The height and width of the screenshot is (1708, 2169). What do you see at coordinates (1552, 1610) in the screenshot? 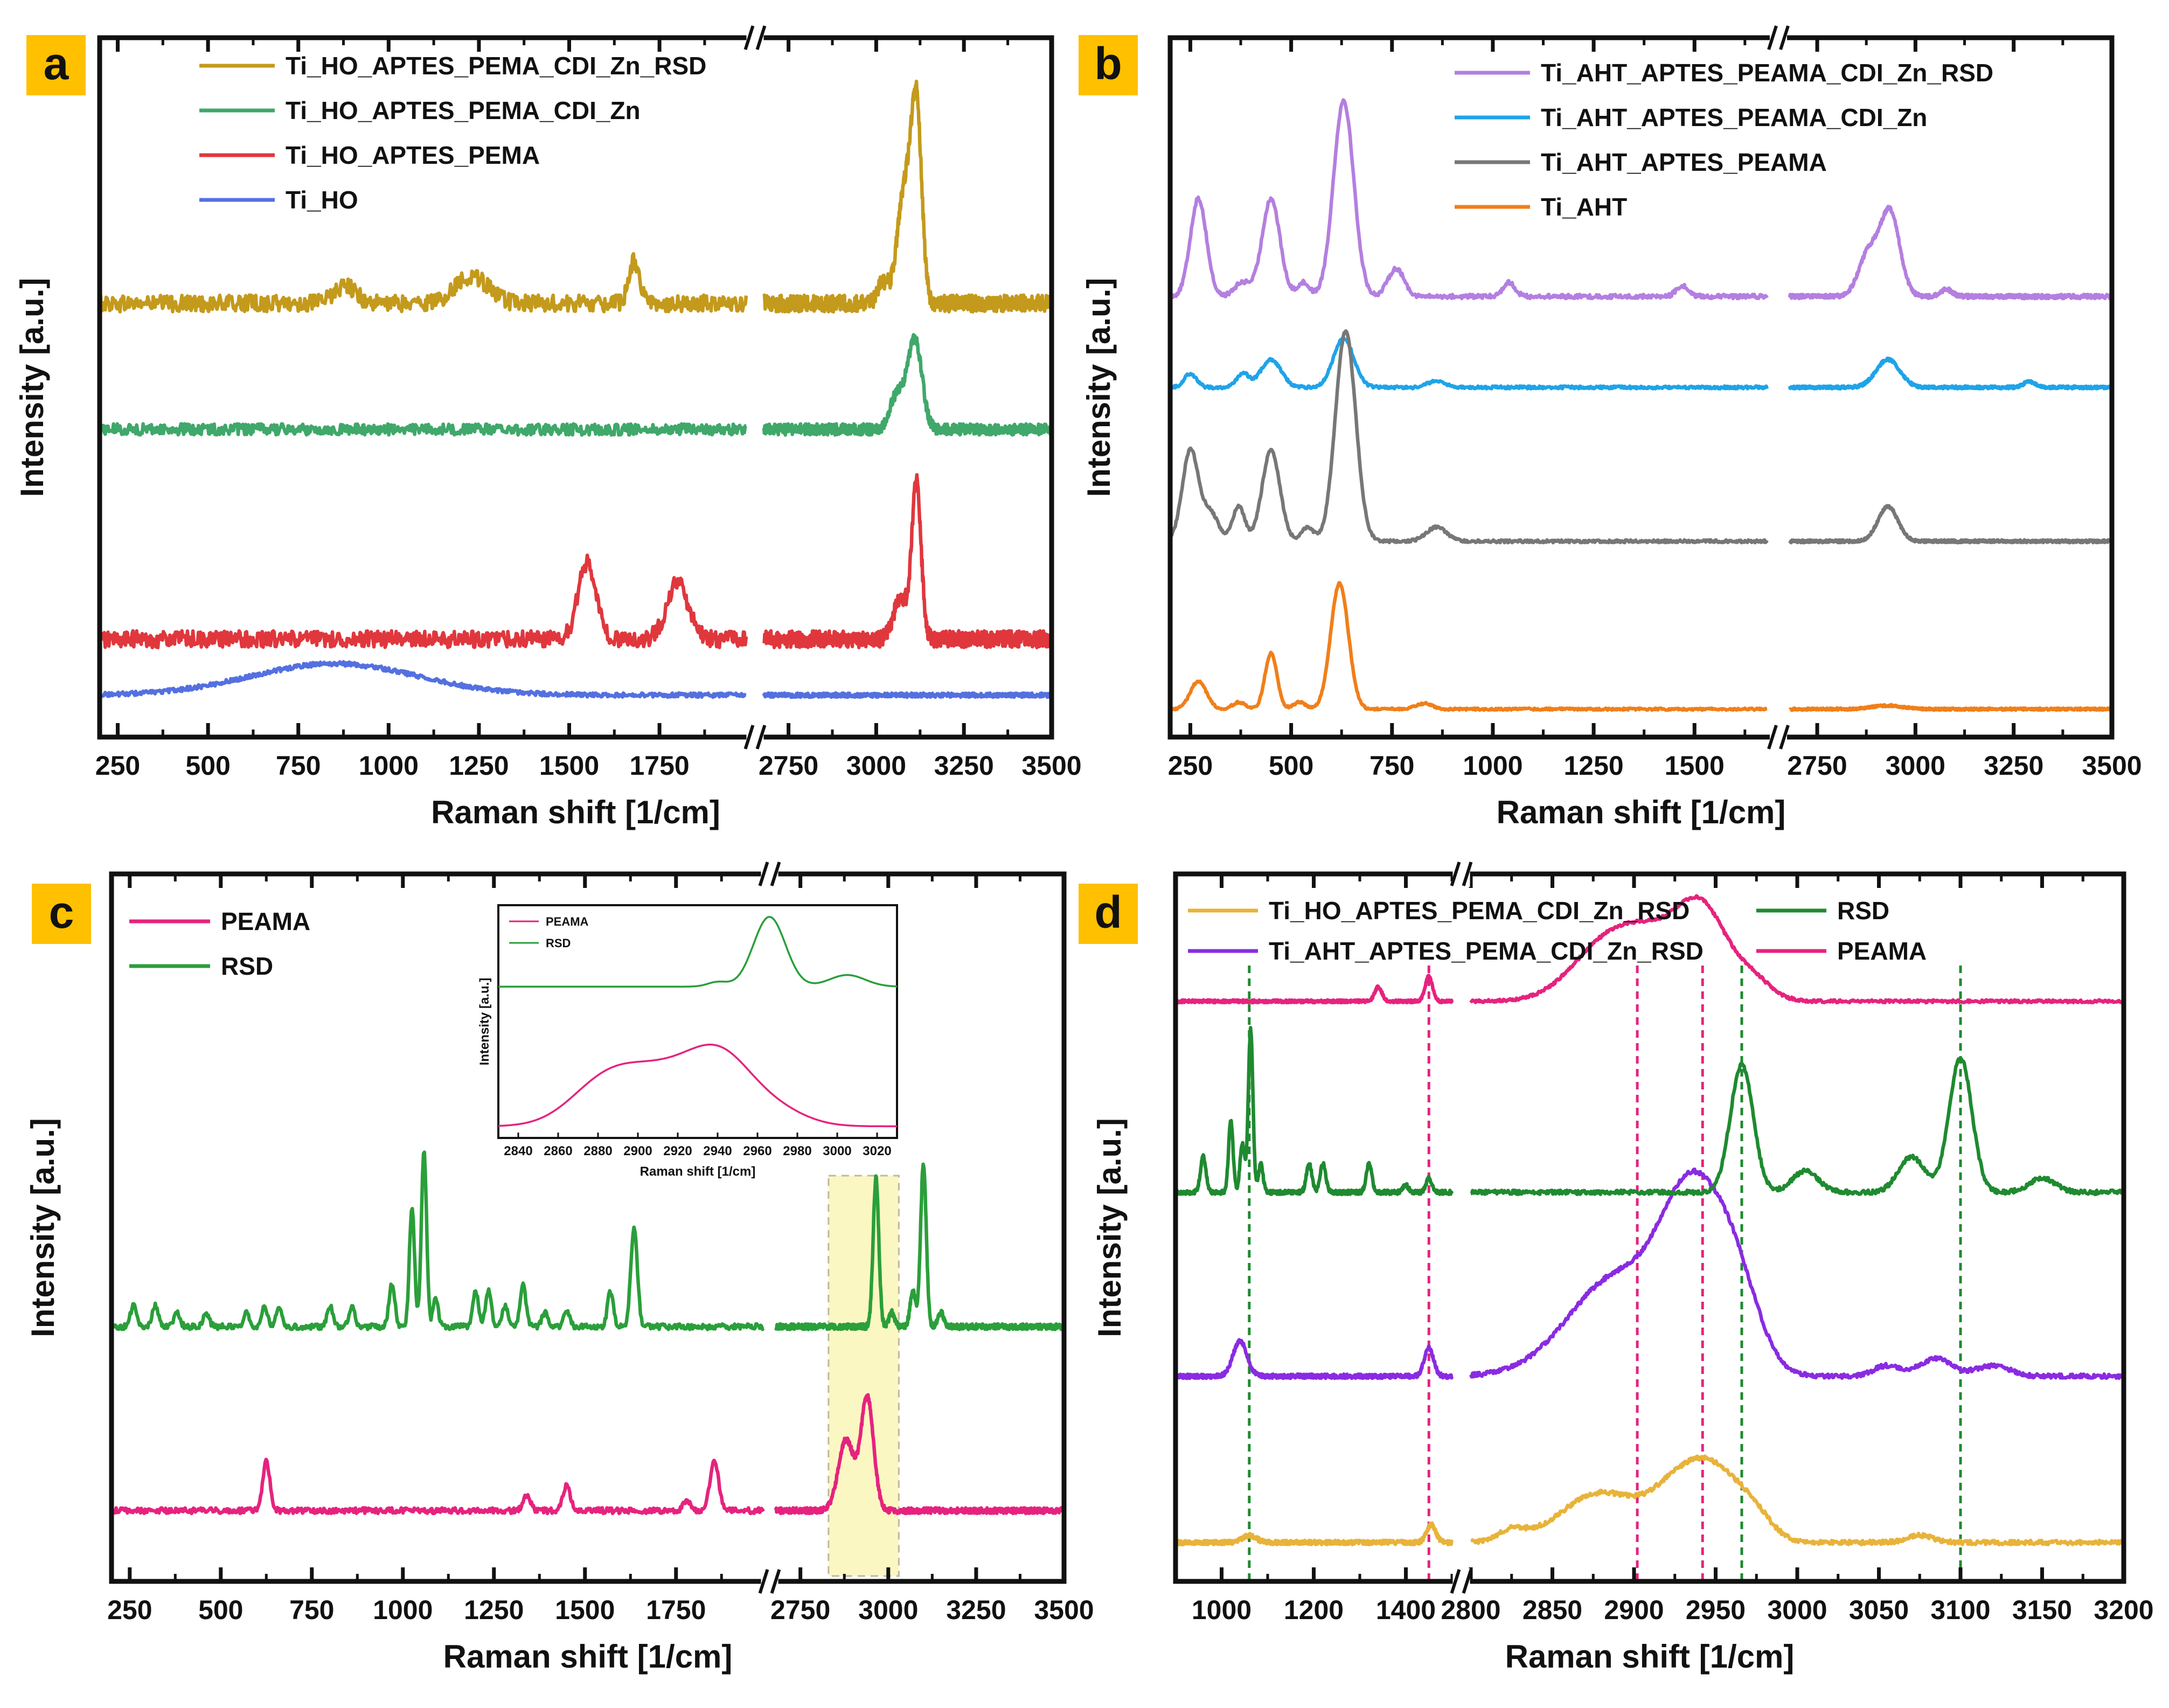
I see `x-tick-label: 2850` at bounding box center [1552, 1610].